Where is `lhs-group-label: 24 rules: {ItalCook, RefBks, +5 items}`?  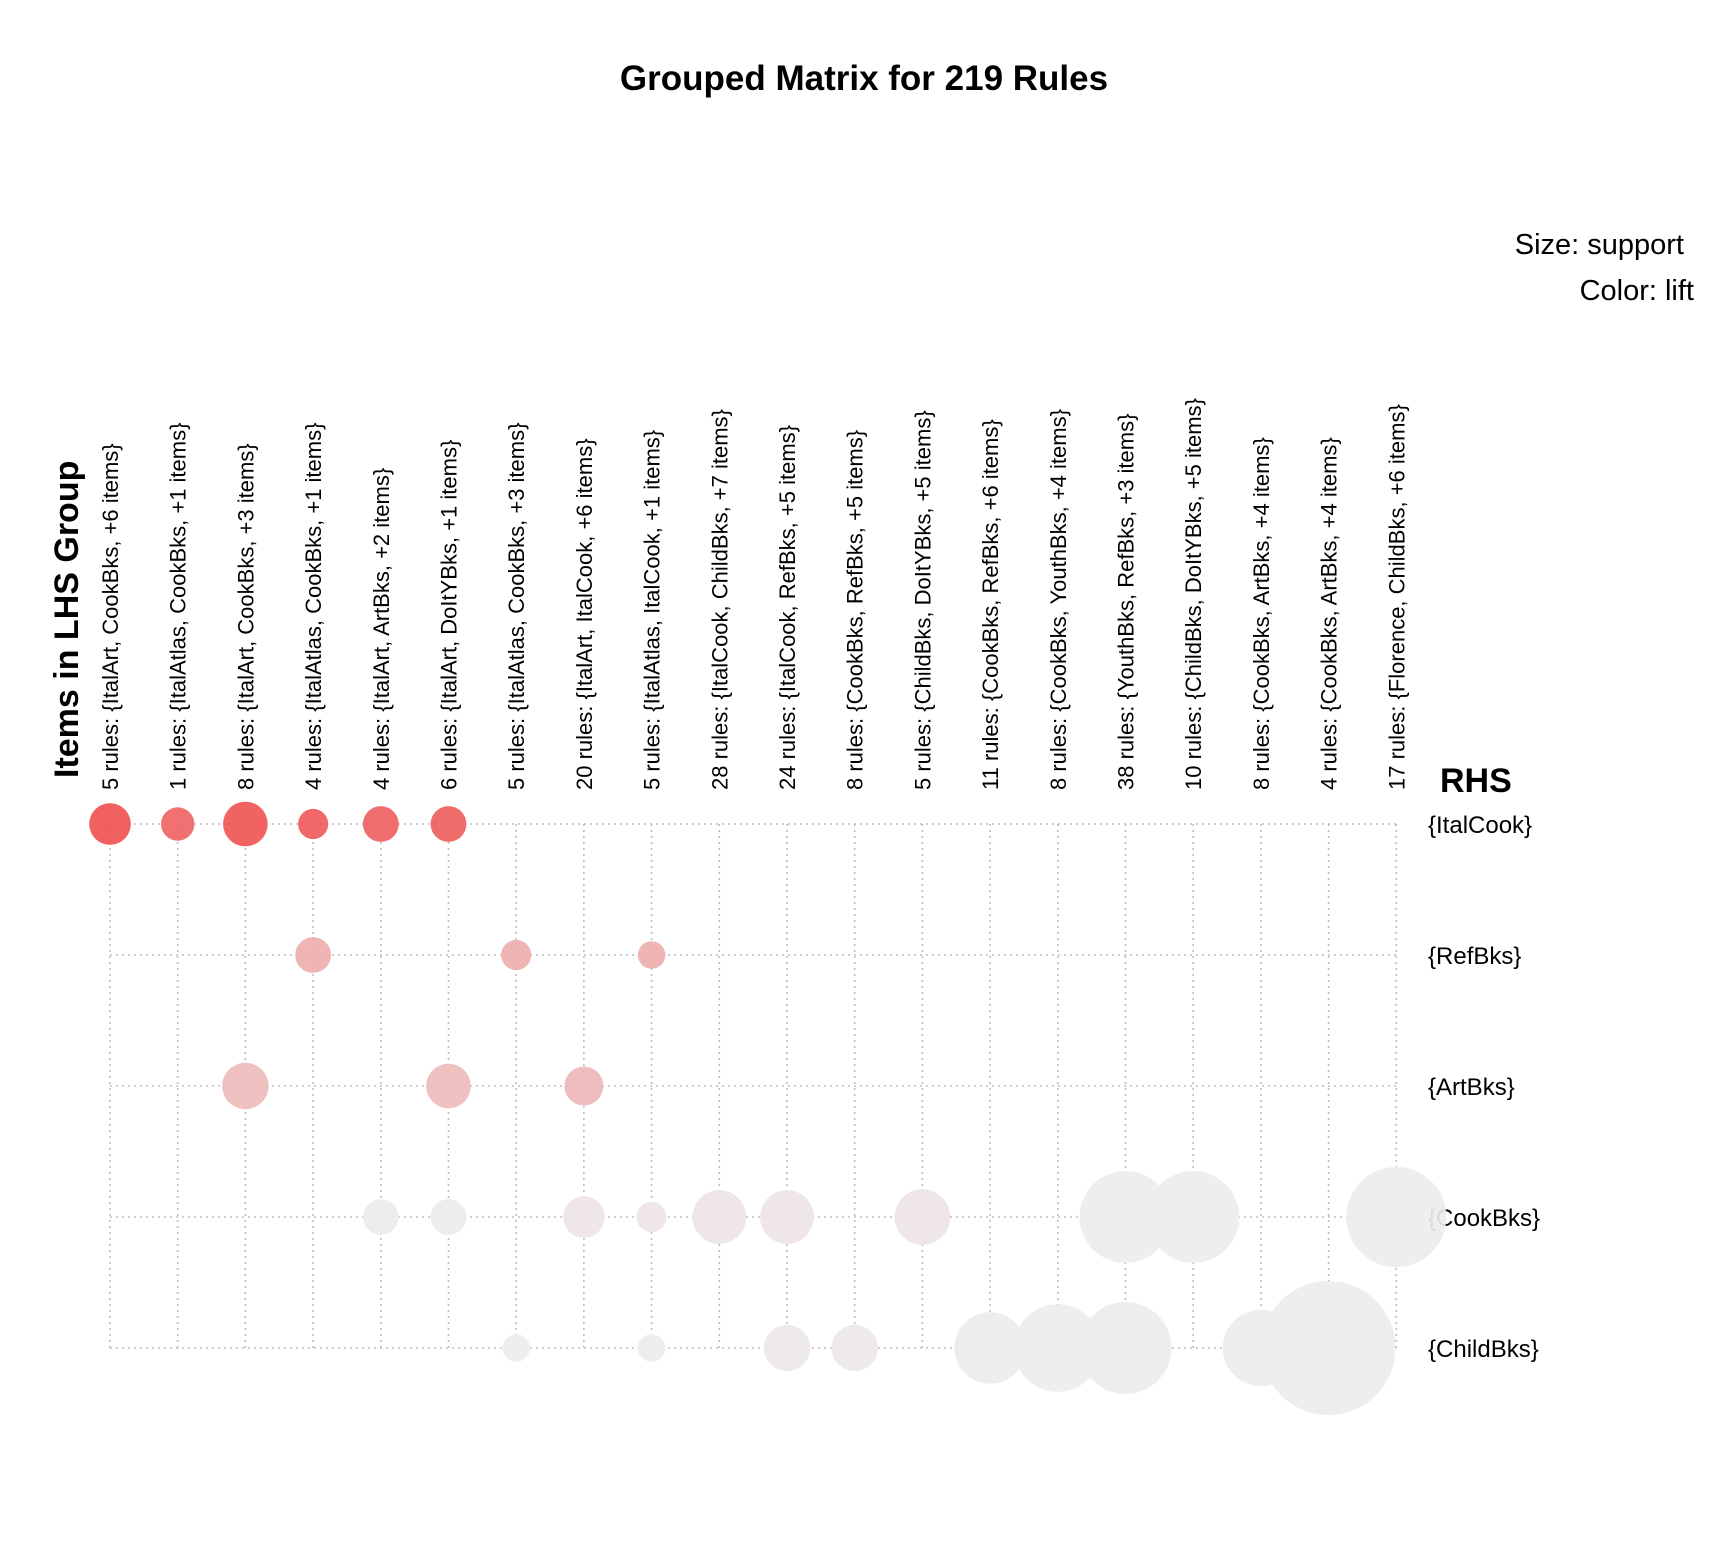 lhs-group-label: 24 rules: {ItalCook, RefBks, +5 items} is located at coordinates (787, 607).